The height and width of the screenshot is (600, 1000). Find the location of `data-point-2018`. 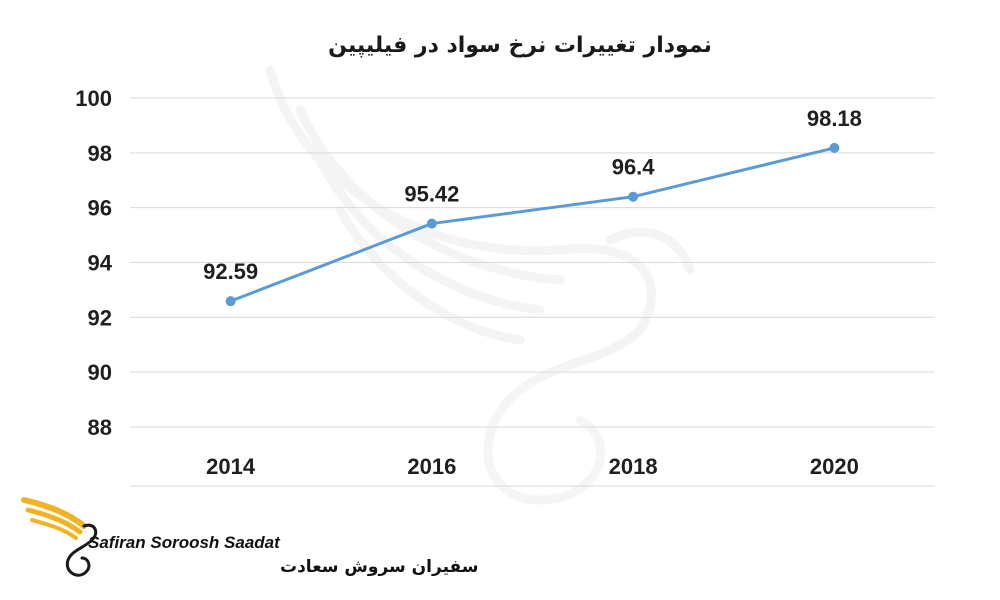

data-point-2018 is located at coordinates (633, 196).